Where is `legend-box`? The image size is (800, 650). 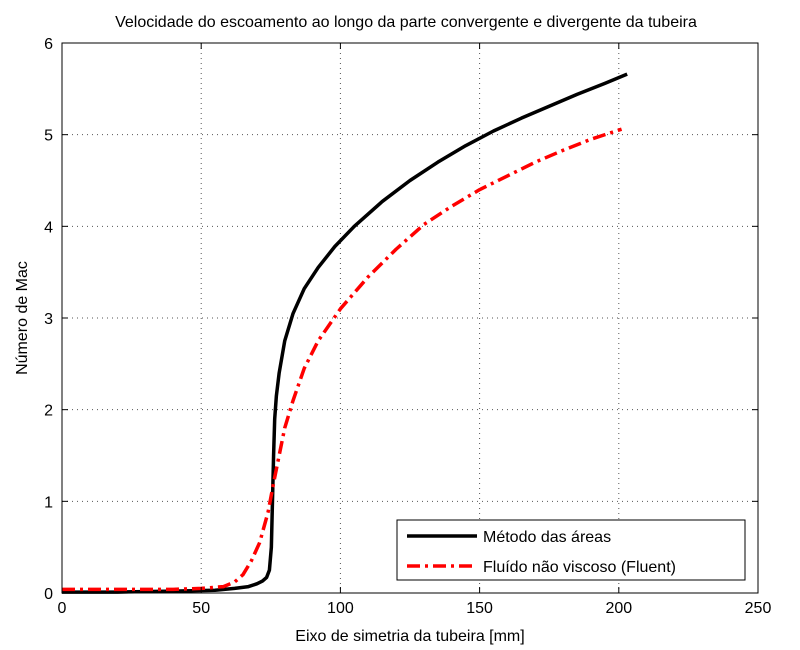
legend-box is located at coordinates (571, 550).